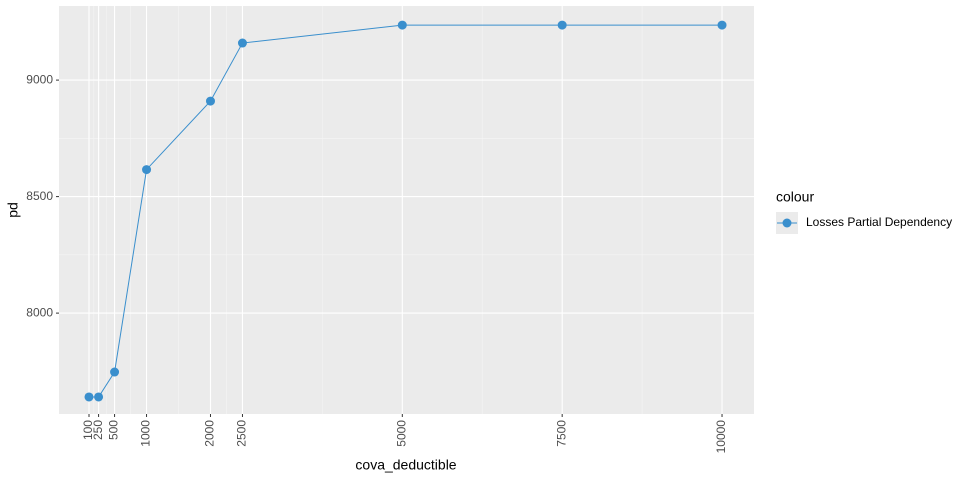  What do you see at coordinates (561, 433) in the screenshot?
I see `x-tick-label: 7500` at bounding box center [561, 433].